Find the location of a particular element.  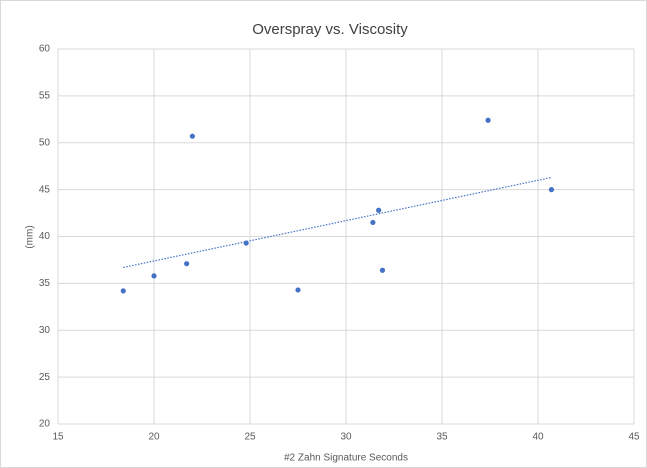

x-axis-label: #2 Zahn Signature Seconds is located at coordinates (346, 458).